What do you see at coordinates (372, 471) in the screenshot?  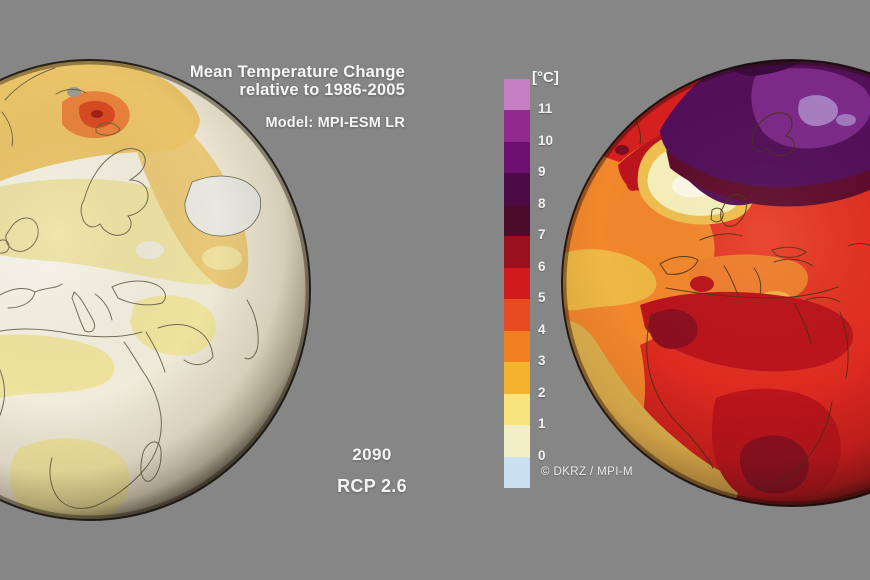 I see `year-block: 2090 RCP 2.6` at bounding box center [372, 471].